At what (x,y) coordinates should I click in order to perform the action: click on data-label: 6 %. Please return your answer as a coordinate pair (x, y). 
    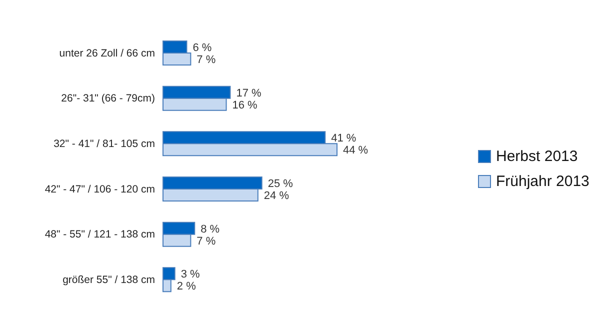
    Looking at the image, I should click on (202, 48).